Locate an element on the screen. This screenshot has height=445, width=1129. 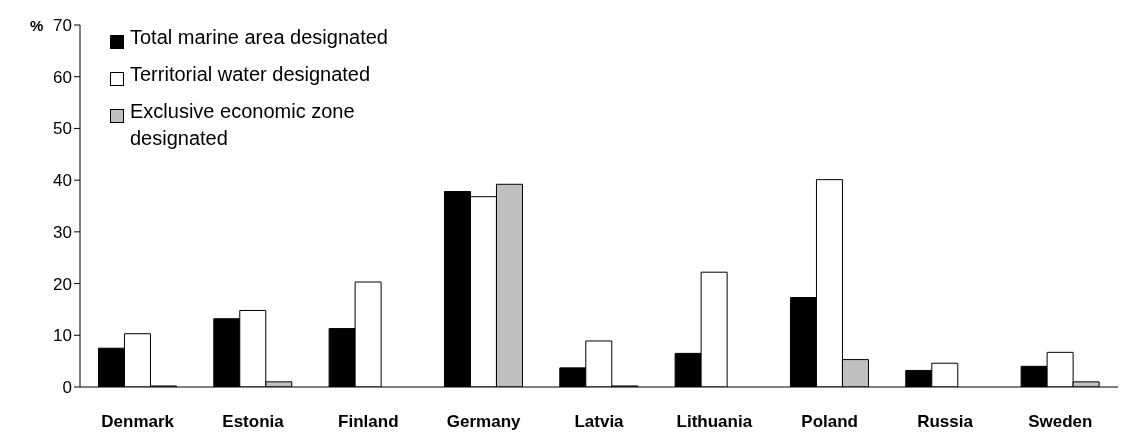
y-tick-label: 70 is located at coordinates (62, 26).